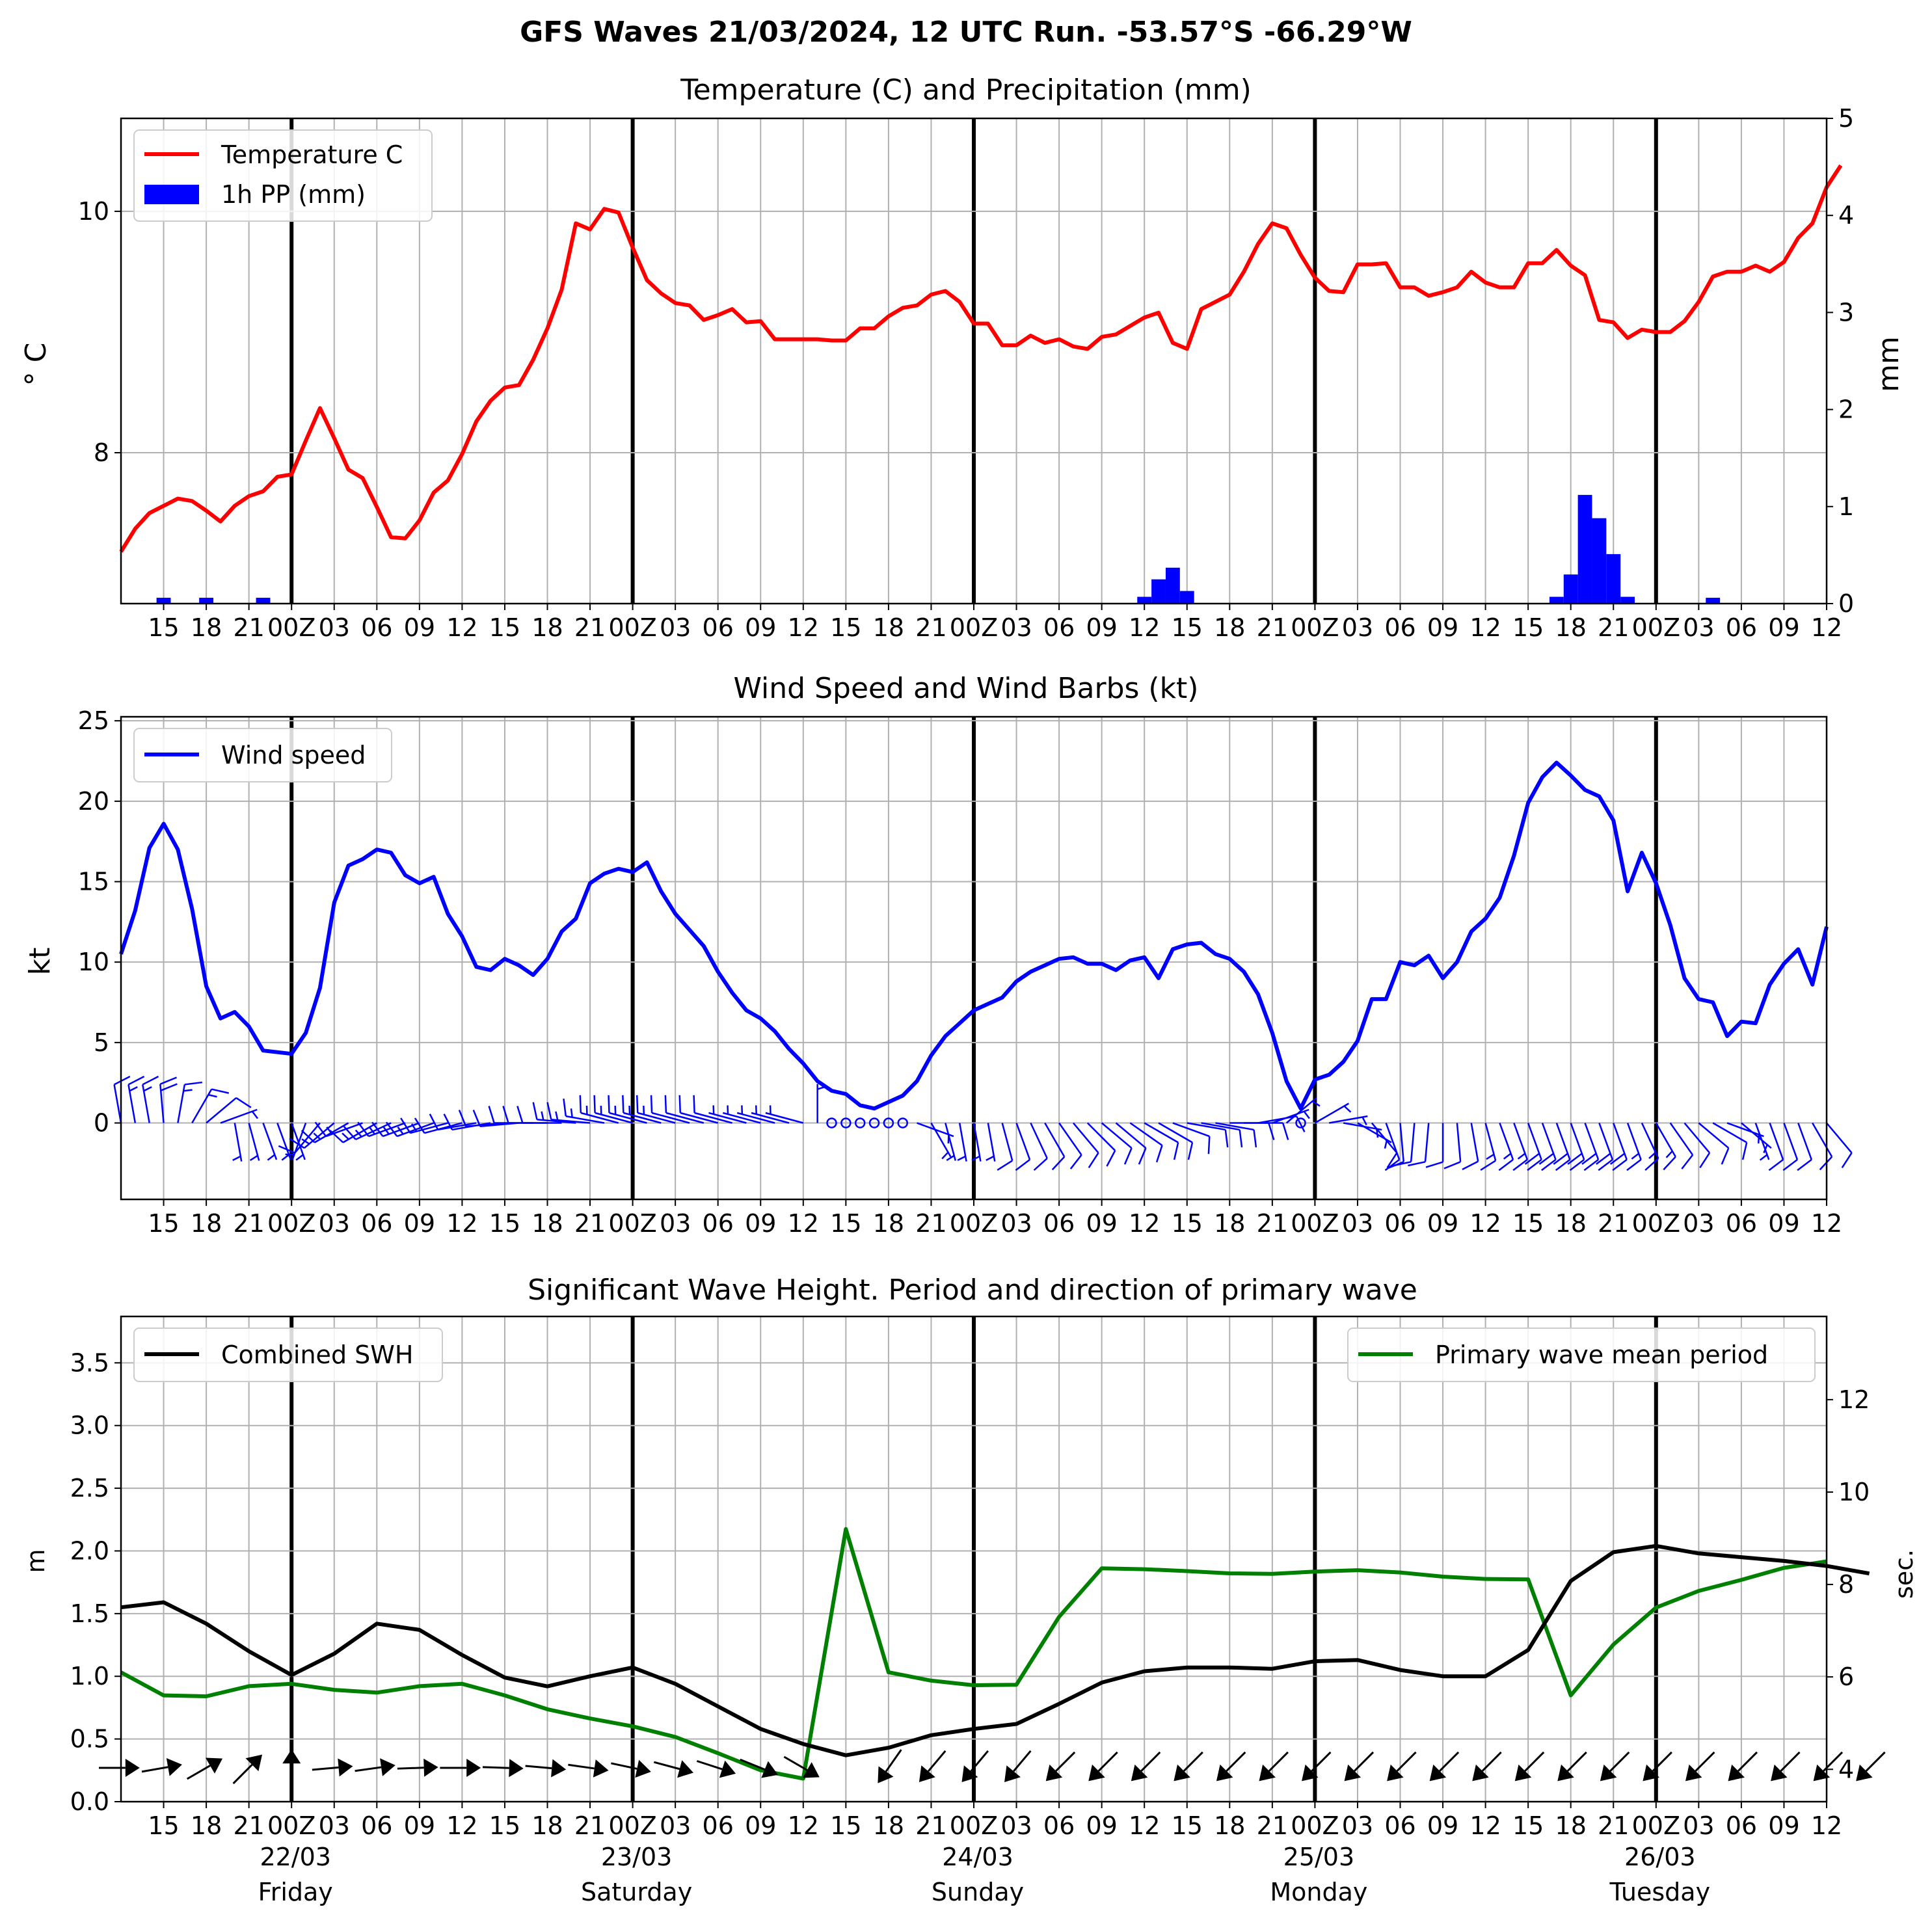 This screenshot has width=1932, height=1922. I want to click on wind-legend: Wind speed, so click(262, 755).